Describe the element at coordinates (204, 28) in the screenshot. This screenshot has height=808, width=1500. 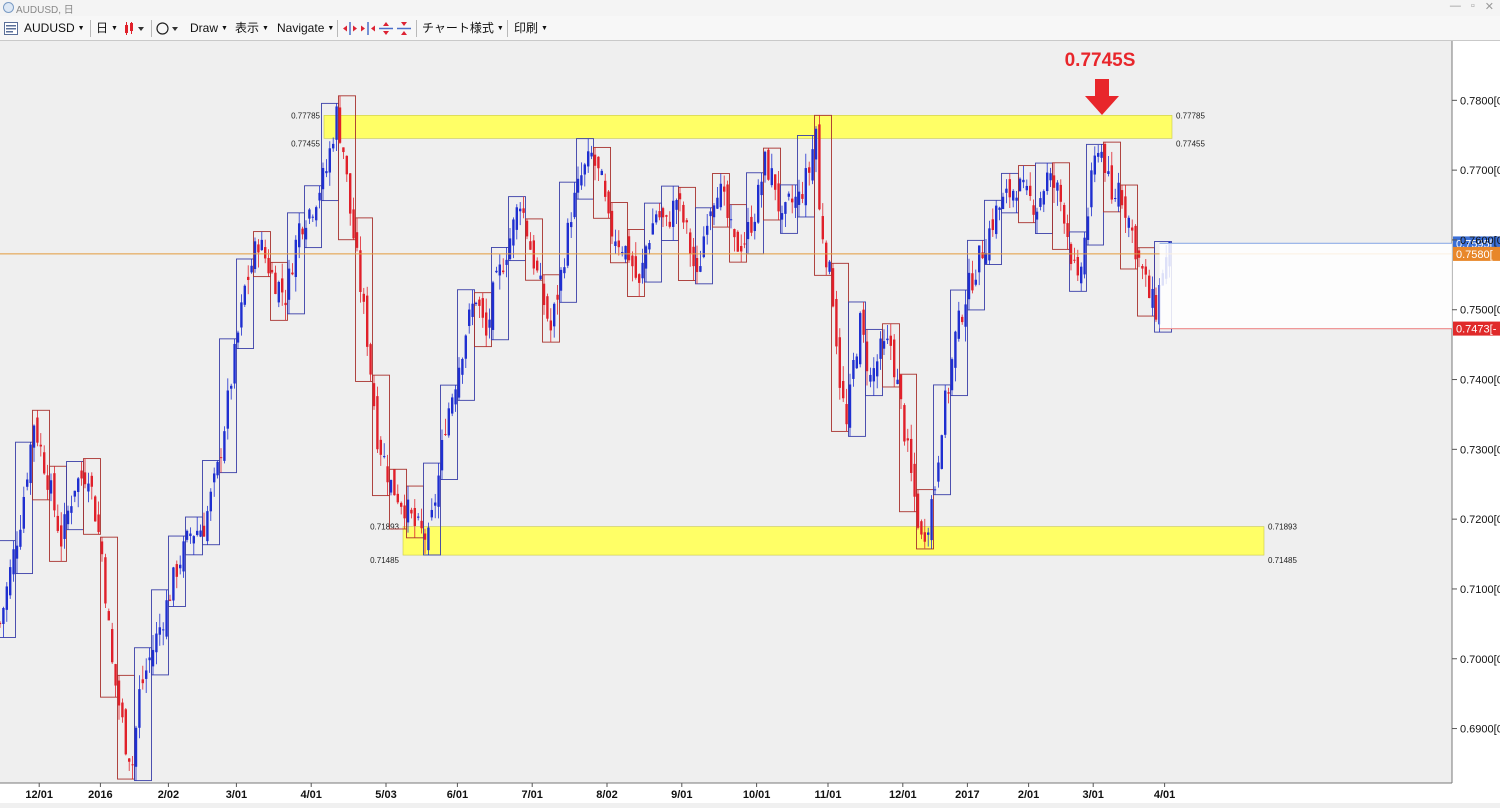
I see `draw-label: Draw` at that location.